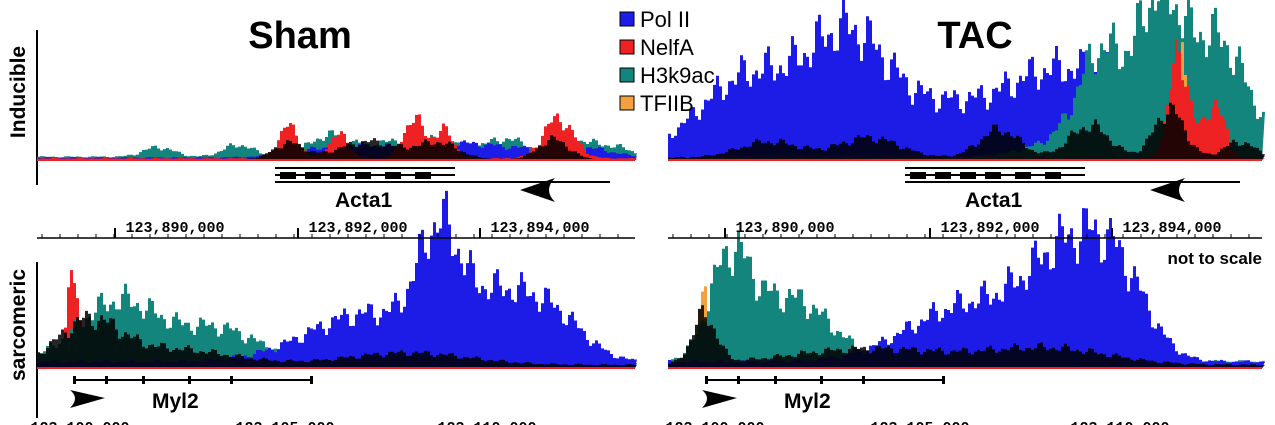  Describe the element at coordinates (18, 92) in the screenshot. I see `row-label: Inducible` at that location.